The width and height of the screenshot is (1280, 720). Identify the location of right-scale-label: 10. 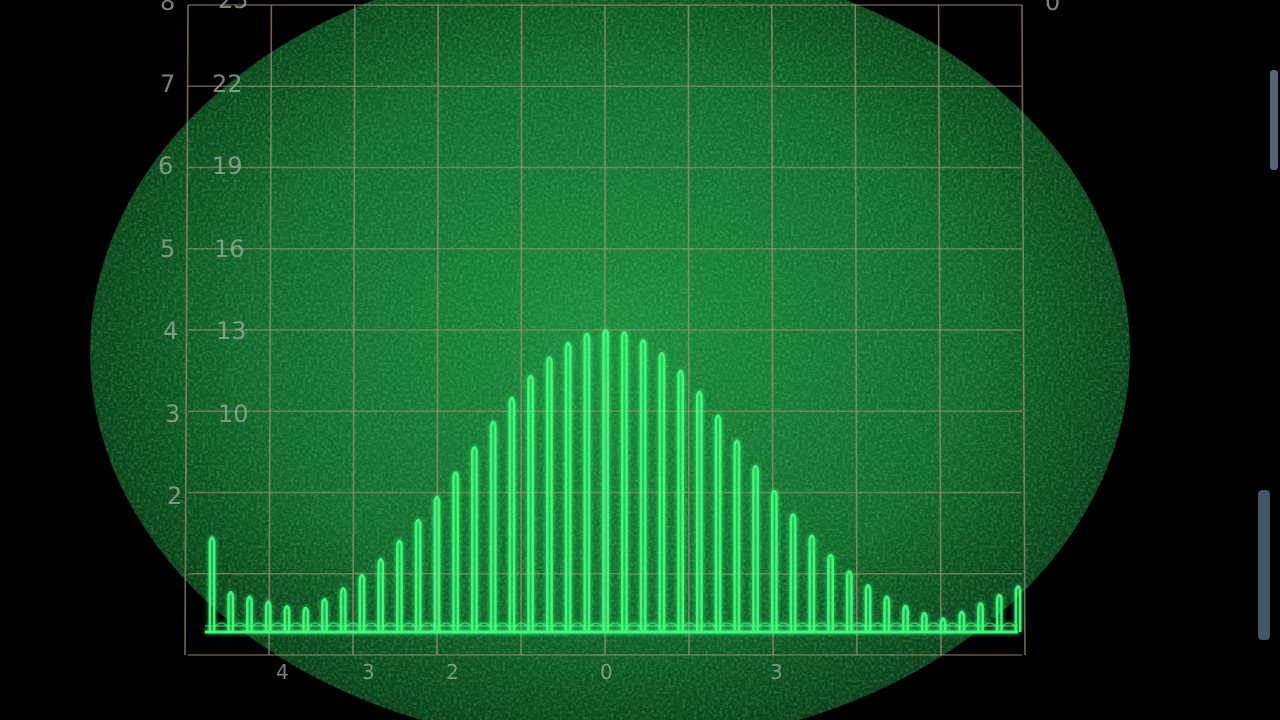
(233, 414).